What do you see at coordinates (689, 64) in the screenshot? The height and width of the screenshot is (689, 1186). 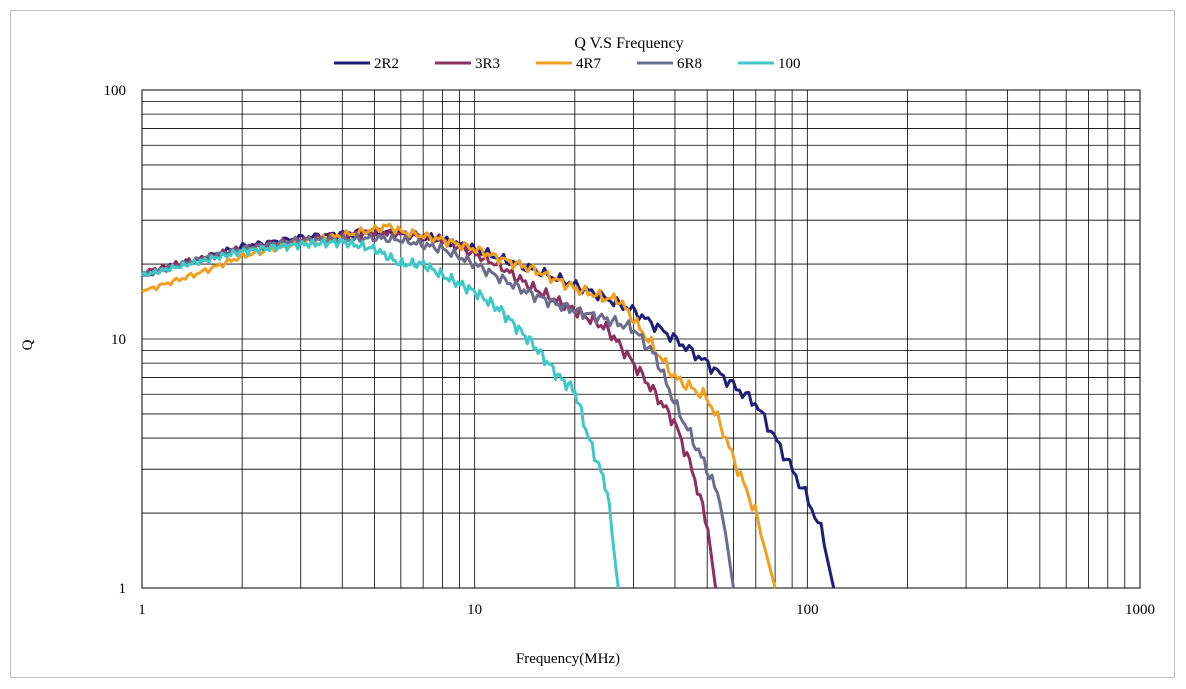 I see `legend-label-6R8: 6R8` at bounding box center [689, 64].